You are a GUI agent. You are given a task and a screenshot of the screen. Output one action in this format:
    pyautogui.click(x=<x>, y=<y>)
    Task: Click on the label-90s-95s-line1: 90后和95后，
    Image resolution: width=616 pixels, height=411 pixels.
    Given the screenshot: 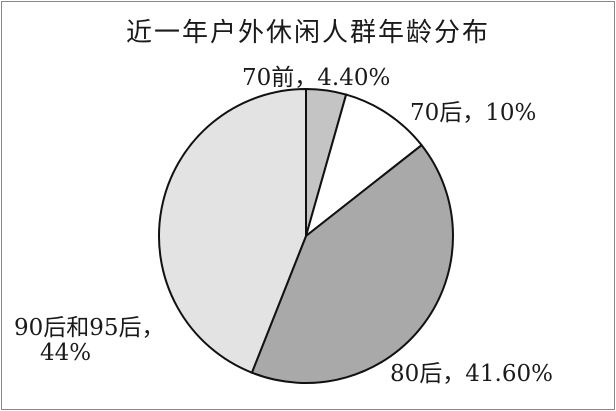 What is the action you would take?
    pyautogui.click(x=89, y=328)
    